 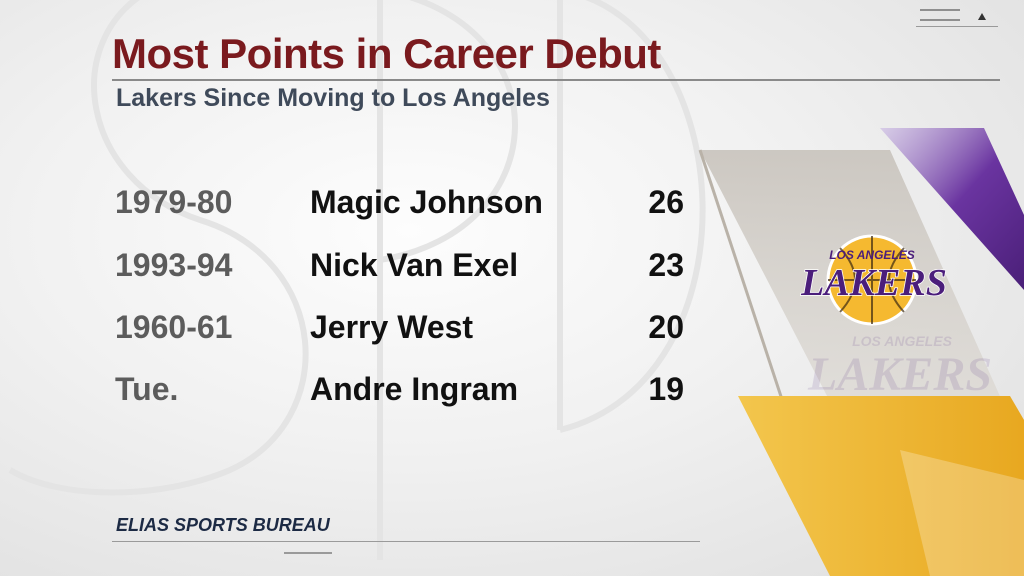 What do you see at coordinates (899, 374) in the screenshot?
I see `svg-text: LAKERS` at bounding box center [899, 374].